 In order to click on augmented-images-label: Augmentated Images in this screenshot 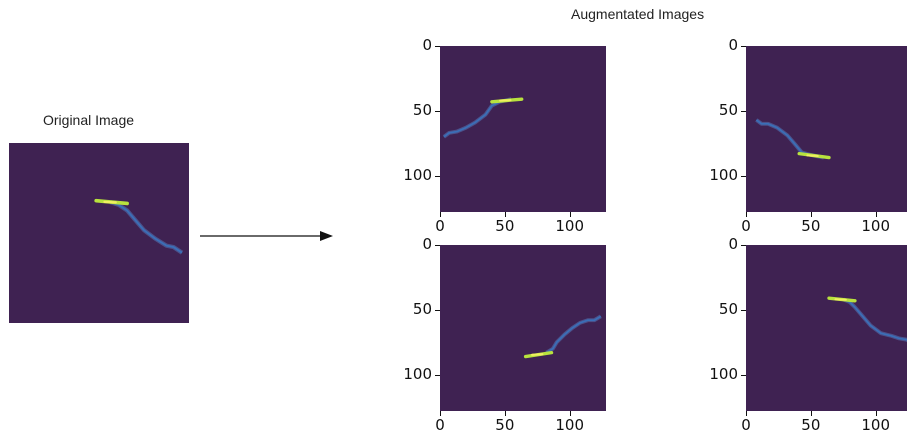, I will do `click(638, 14)`.